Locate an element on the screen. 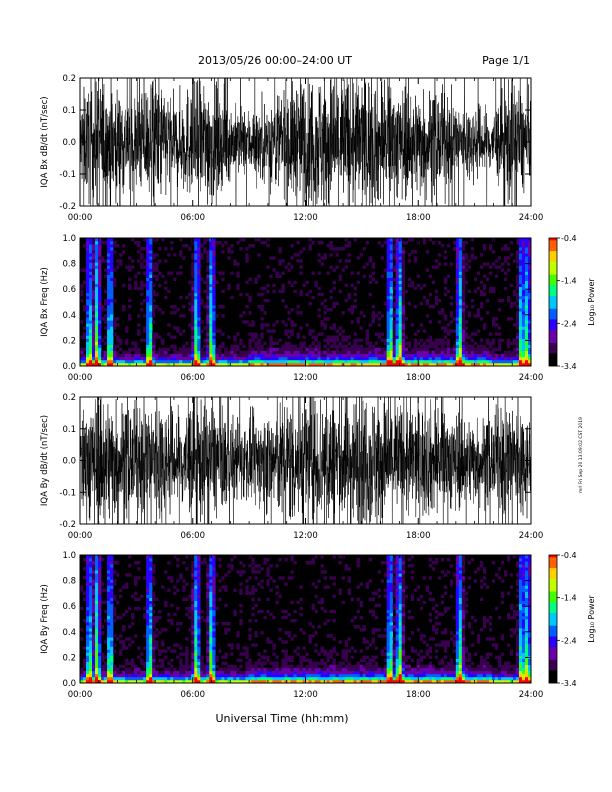 This screenshot has height=792, width=612. y-tick-label: 0.6 is located at coordinates (69, 290).